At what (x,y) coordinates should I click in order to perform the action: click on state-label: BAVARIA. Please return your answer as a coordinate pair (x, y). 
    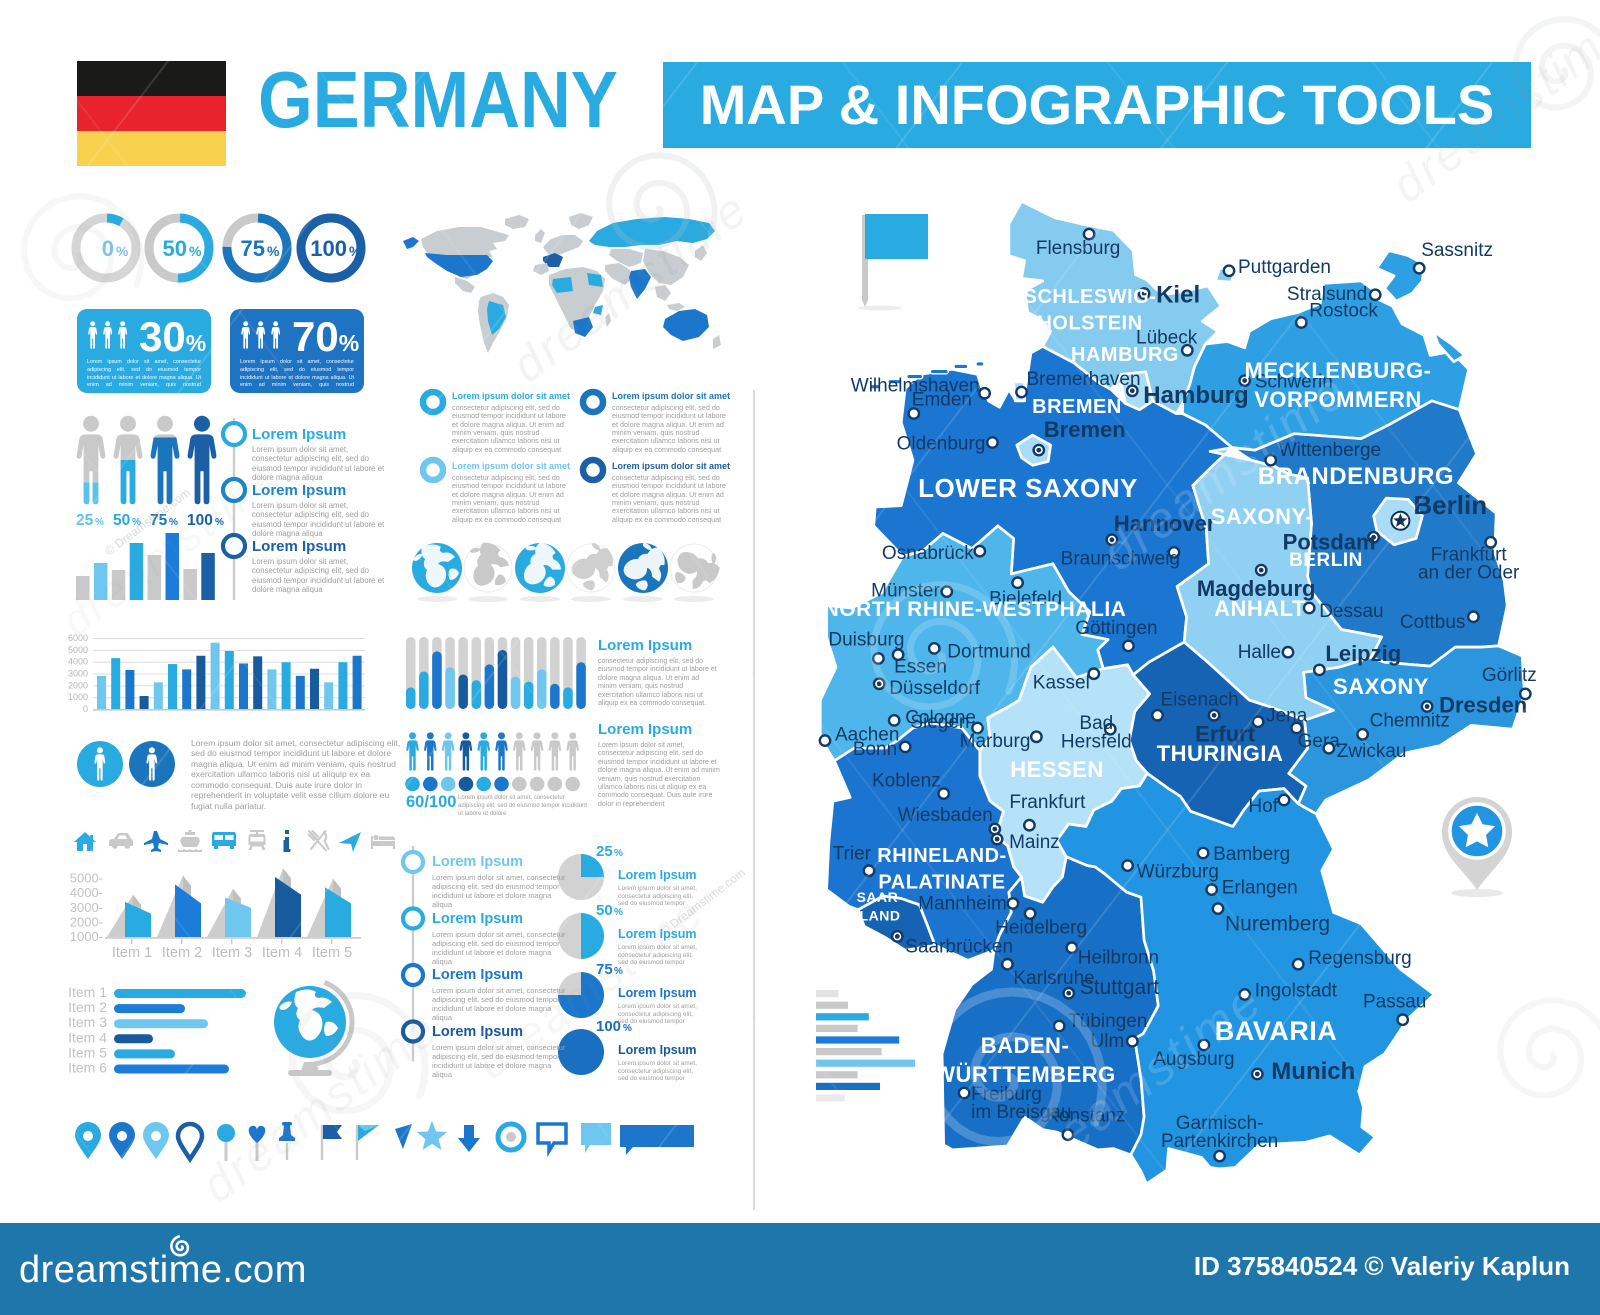
    Looking at the image, I should click on (1276, 1031).